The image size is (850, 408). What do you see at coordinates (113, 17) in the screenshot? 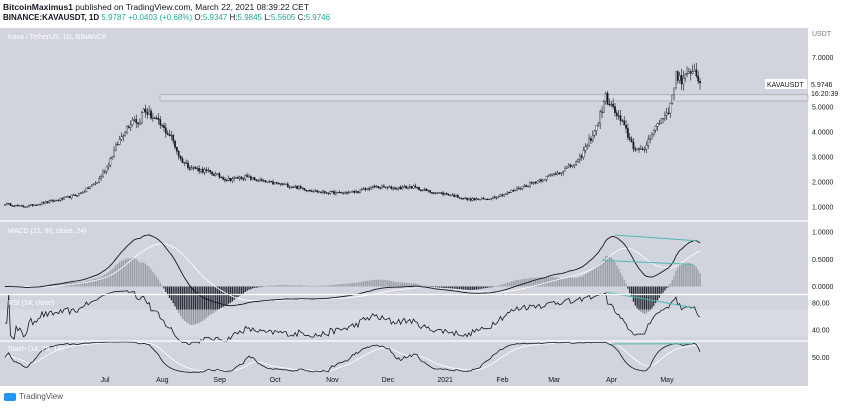
I see `last-price: 5.9787` at bounding box center [113, 17].